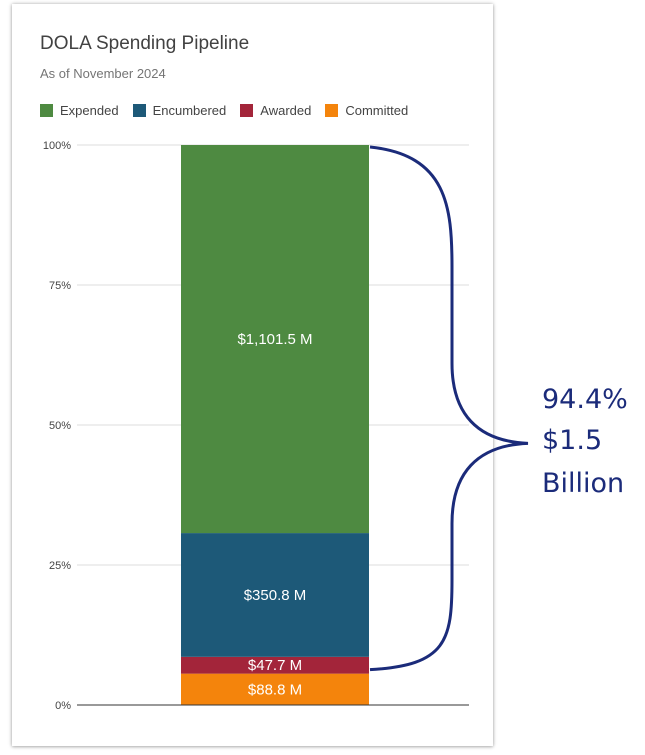 Image resolution: width=645 pixels, height=755 pixels. Describe the element at coordinates (89, 110) in the screenshot. I see `legend-label-expended: Expended` at that location.